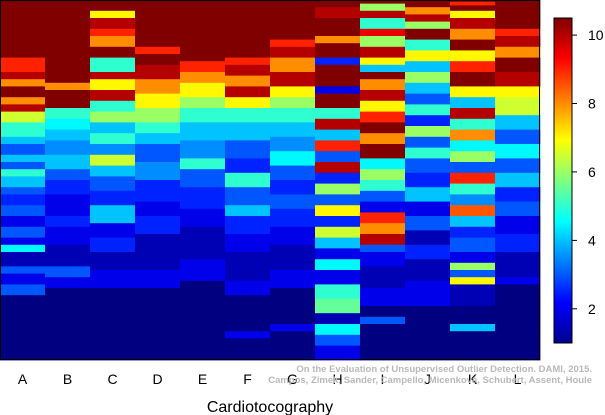 The image size is (605, 415). I want to click on x-tick-K: K, so click(473, 379).